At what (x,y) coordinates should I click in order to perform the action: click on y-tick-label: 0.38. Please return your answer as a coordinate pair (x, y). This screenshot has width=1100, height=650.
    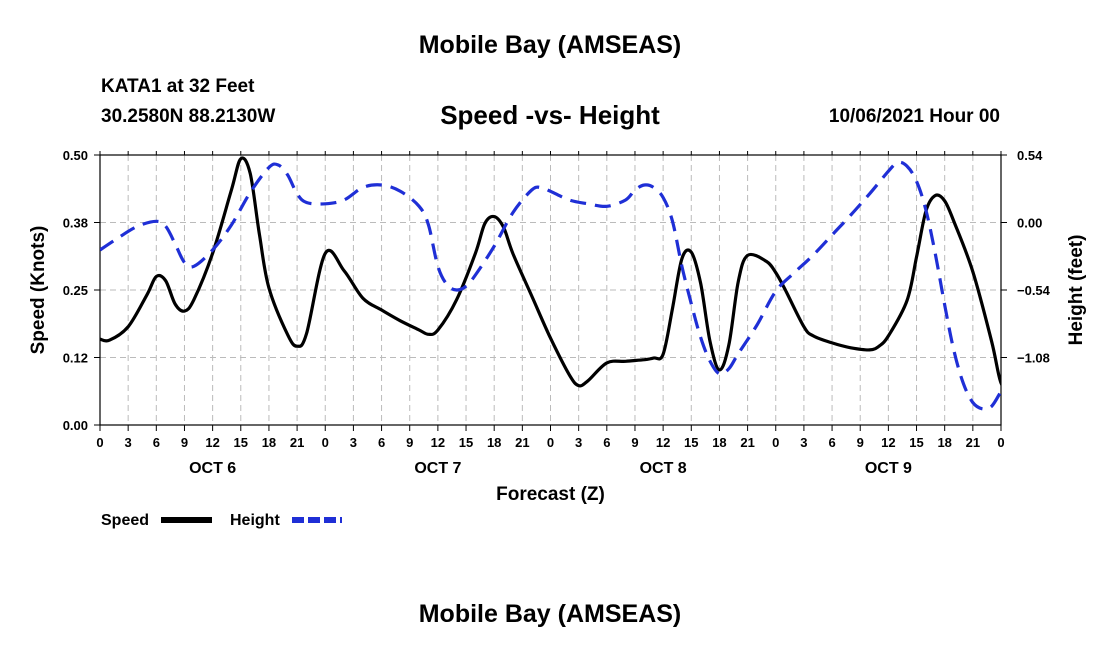
    Looking at the image, I should click on (75, 223).